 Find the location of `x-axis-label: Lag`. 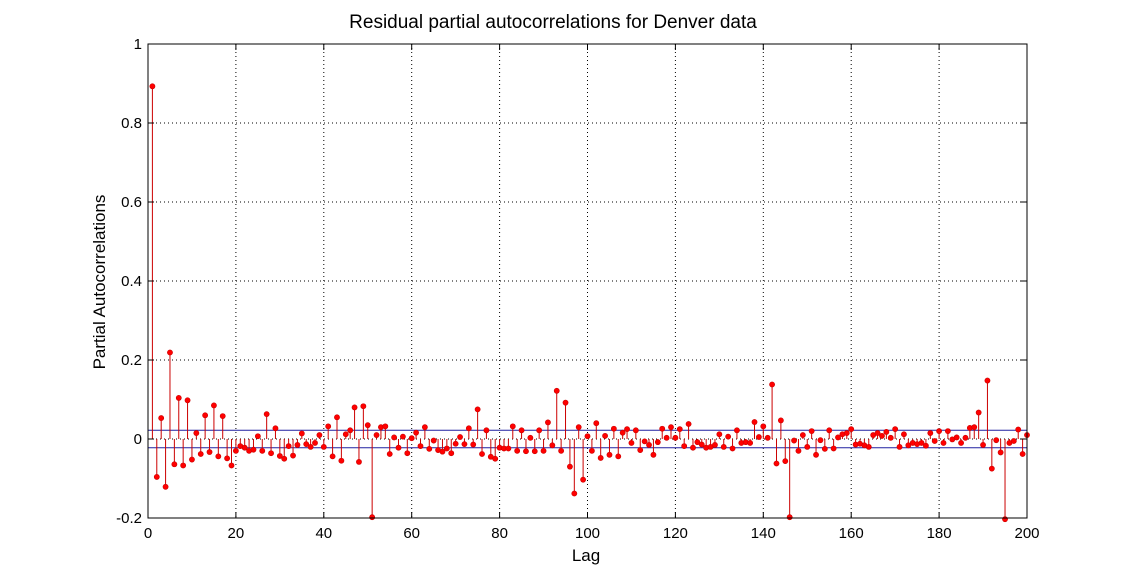

x-axis-label: Lag is located at coordinates (586, 555).